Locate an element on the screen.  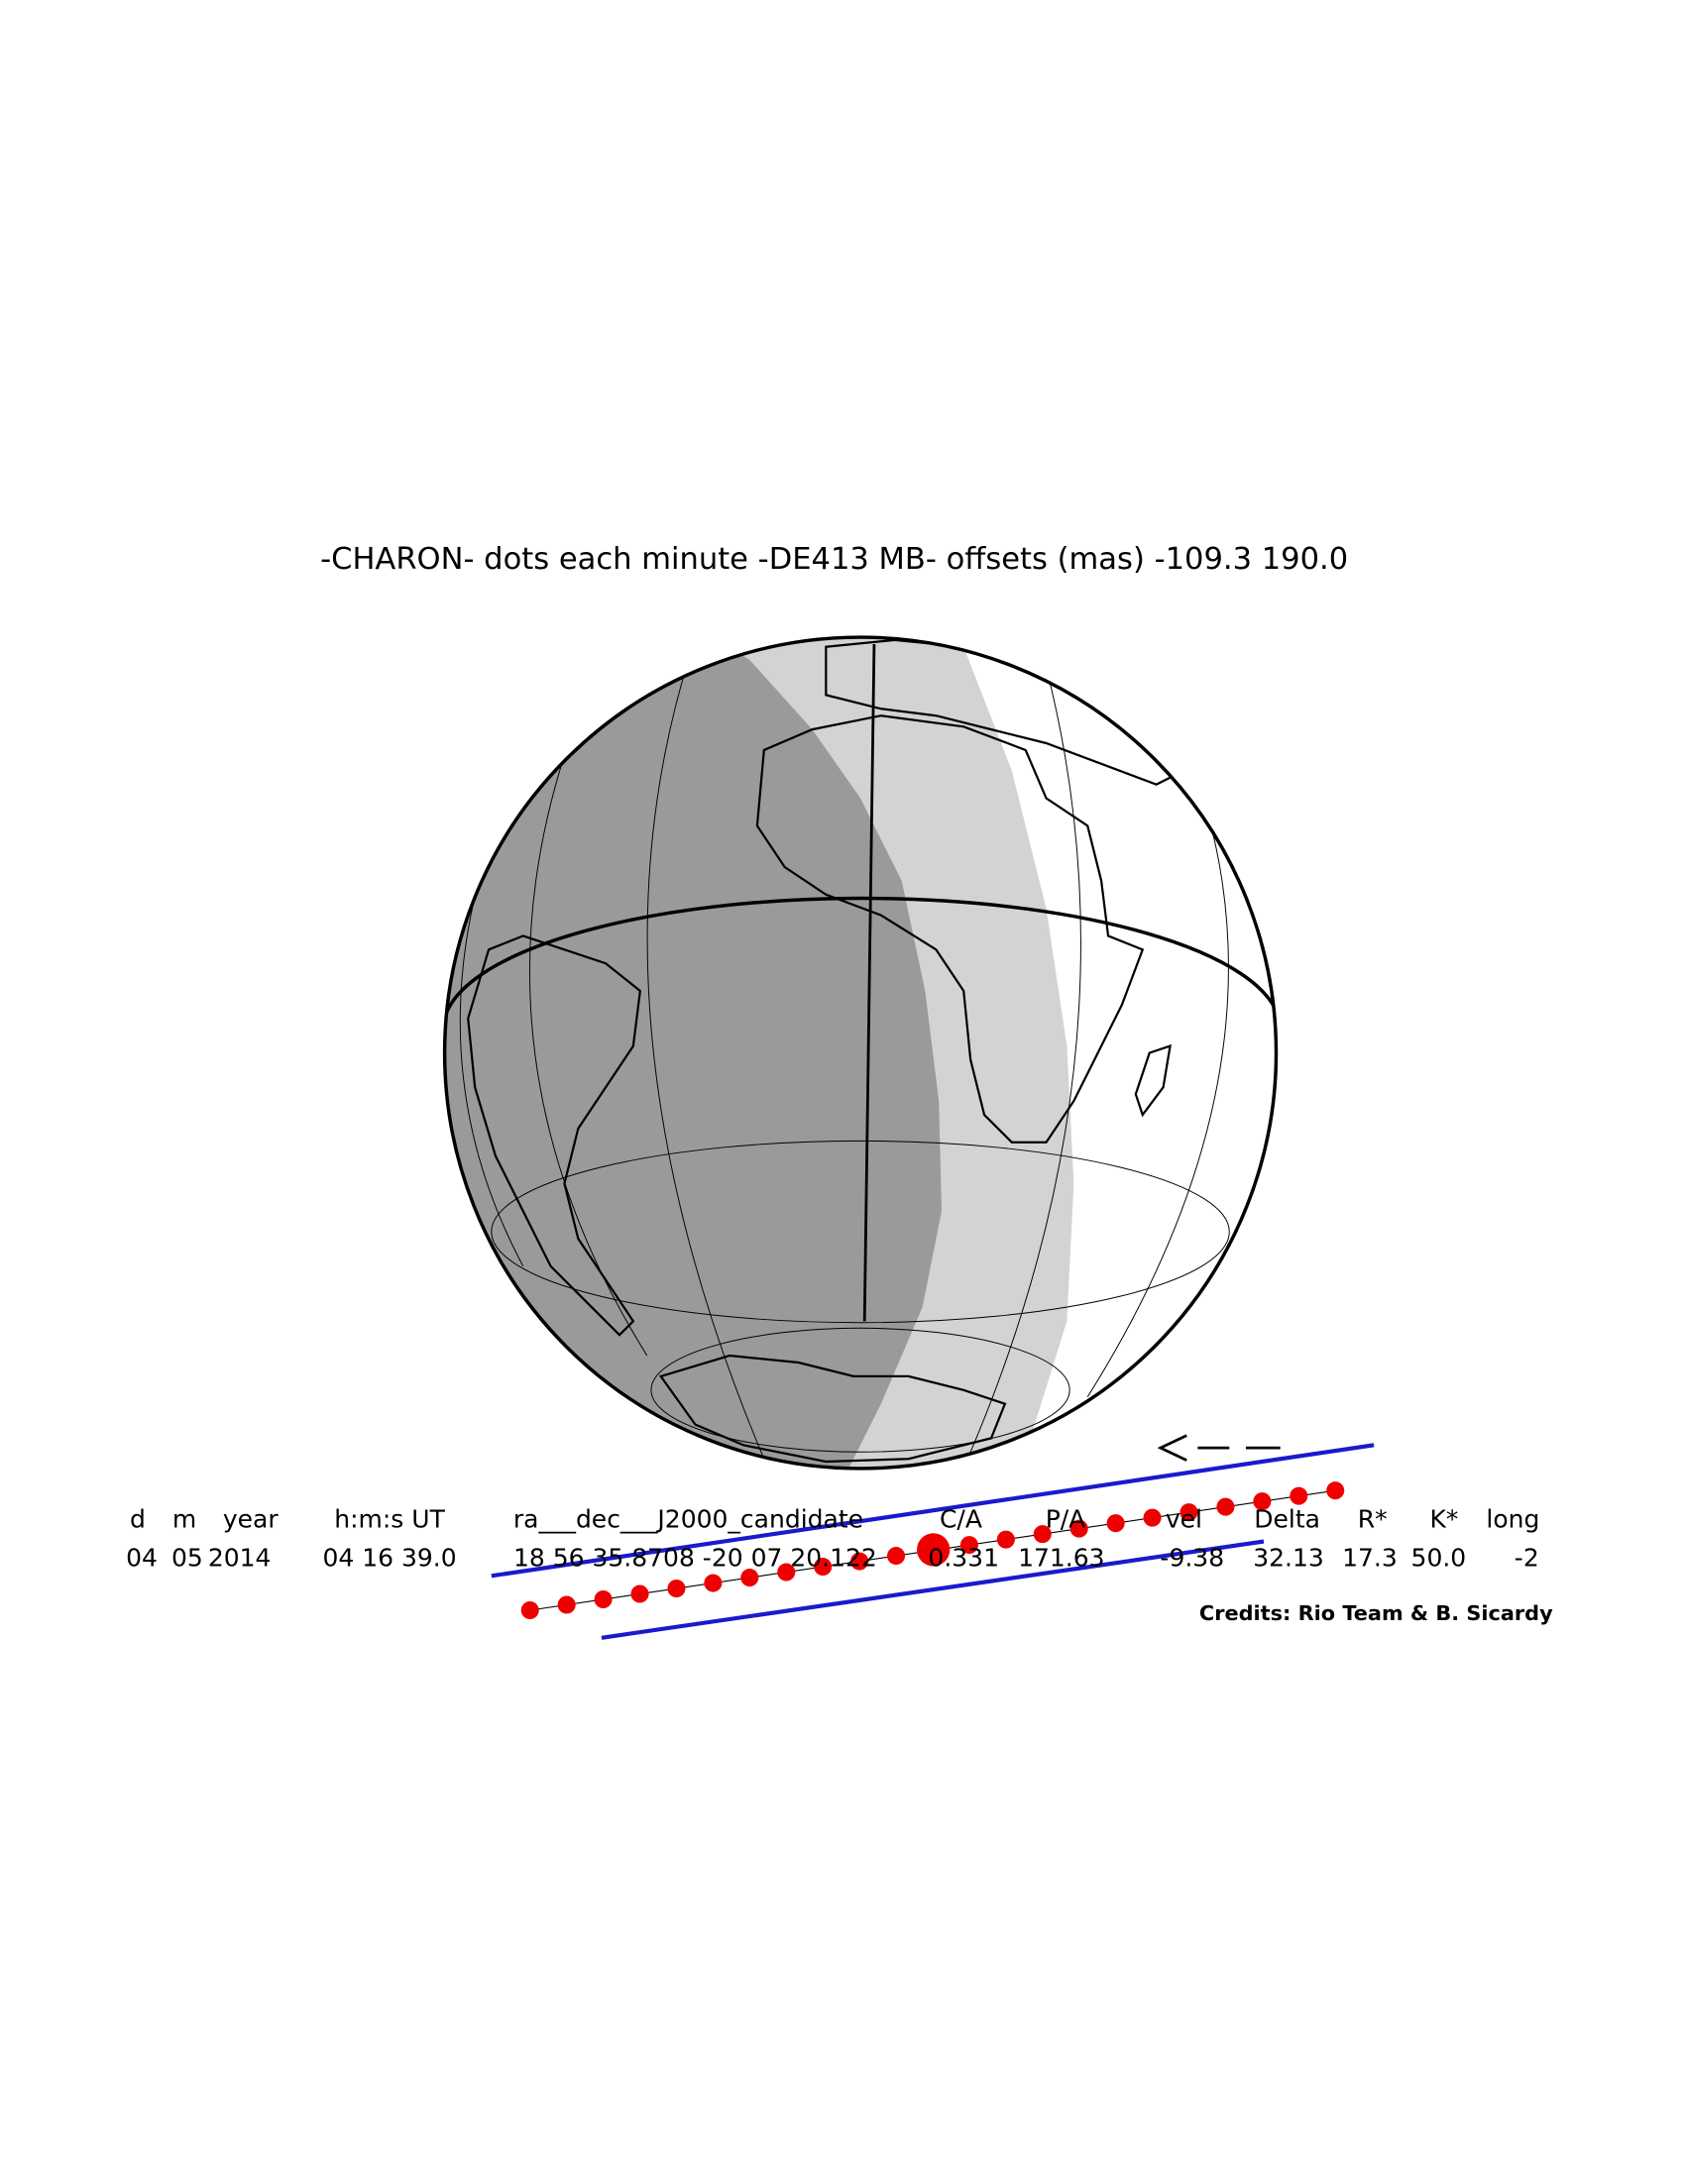
cell: 32.13 is located at coordinates (1288, 1558).